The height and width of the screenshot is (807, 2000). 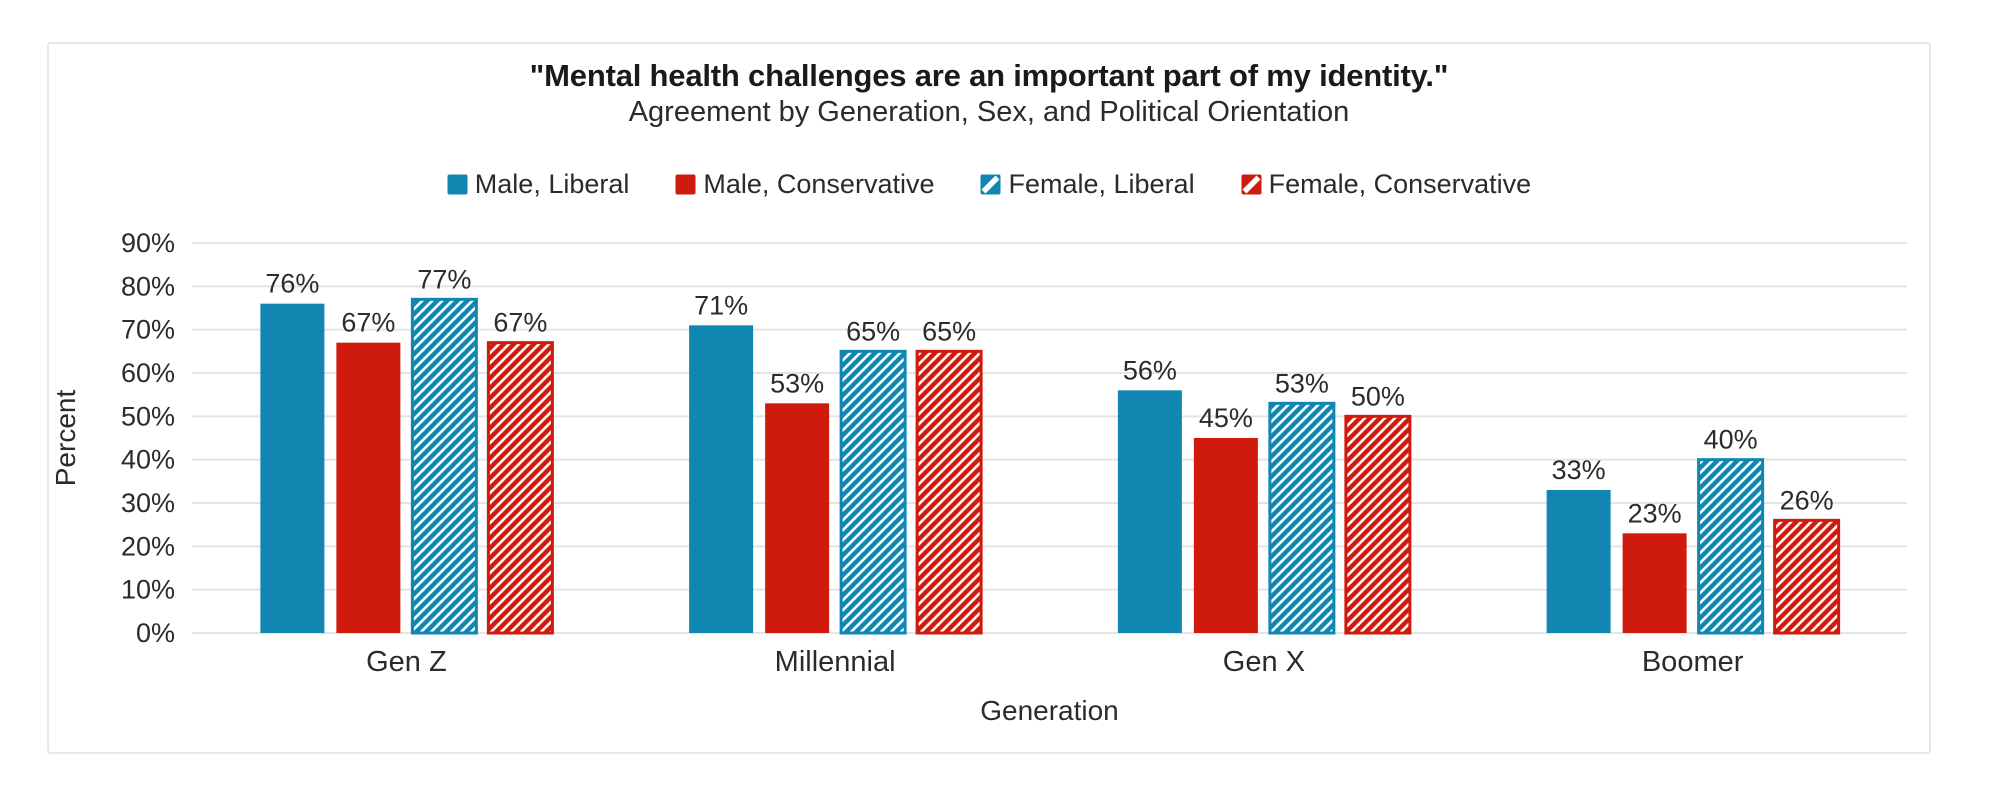 What do you see at coordinates (1264, 662) in the screenshot?
I see `category-label: Gen X` at bounding box center [1264, 662].